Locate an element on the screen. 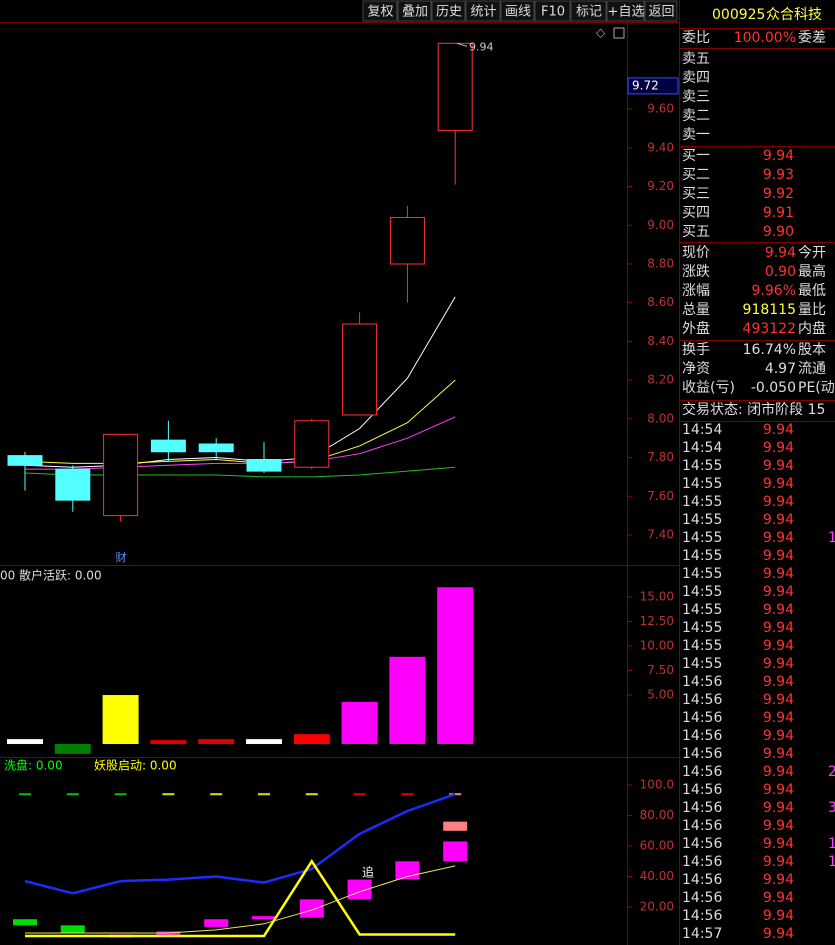  quote-text: 买二 is located at coordinates (696, 175).